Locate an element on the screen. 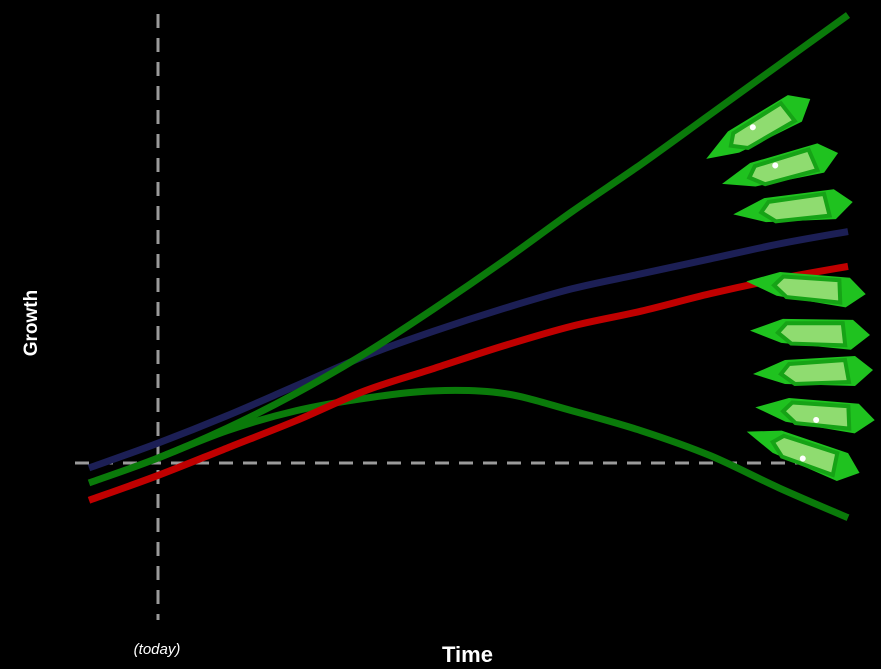  today-annotation: (today) is located at coordinates (157, 649).